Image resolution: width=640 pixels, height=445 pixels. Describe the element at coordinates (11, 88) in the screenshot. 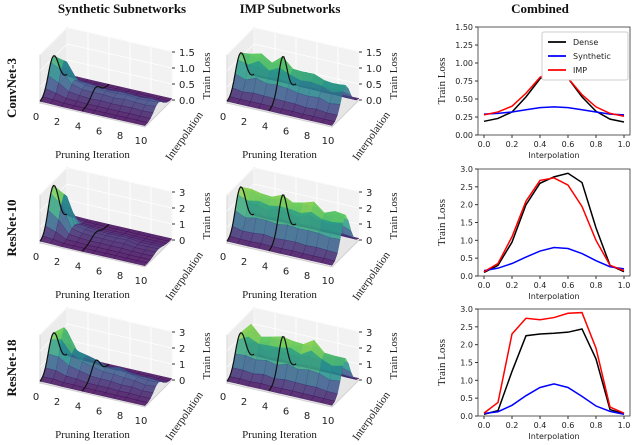

I see `row-label-convnet3: ConvNet-3` at that location.